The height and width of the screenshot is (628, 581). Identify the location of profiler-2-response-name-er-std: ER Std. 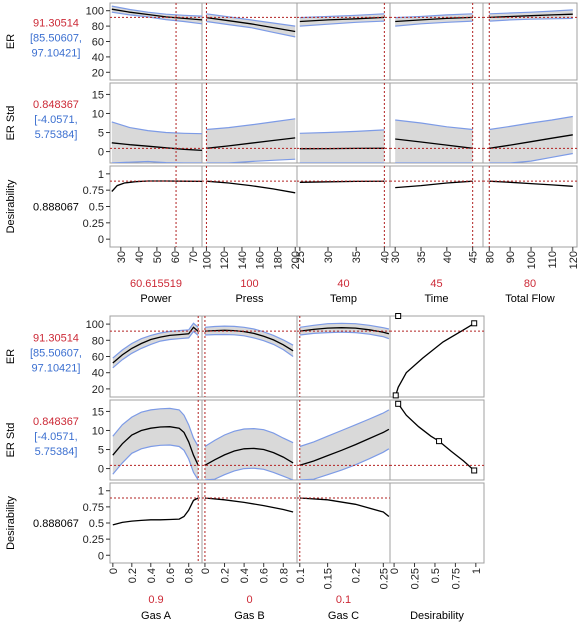
(11, 440).